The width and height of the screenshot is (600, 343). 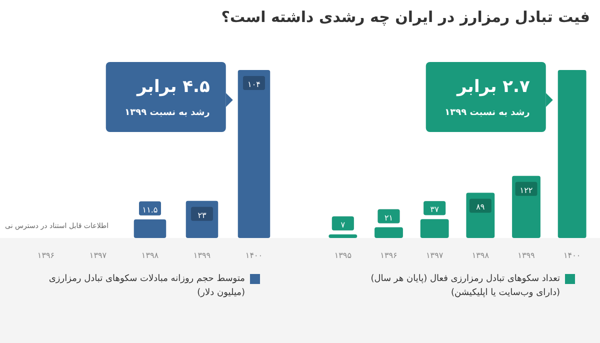 What do you see at coordinates (150, 209) in the screenshot?
I see `data-label: ۱۱.۵` at bounding box center [150, 209].